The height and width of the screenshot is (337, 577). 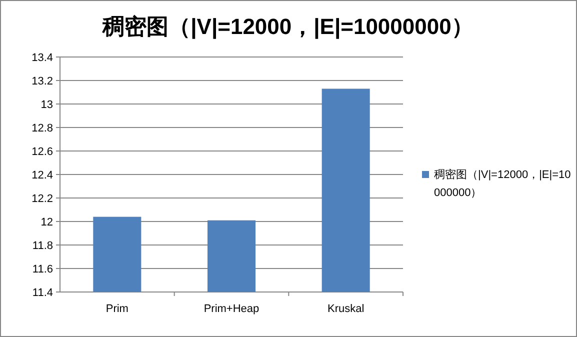 I want to click on legend-label: 稠密图（|V|=12000，|E|=10000000）, so click(x=502, y=183).